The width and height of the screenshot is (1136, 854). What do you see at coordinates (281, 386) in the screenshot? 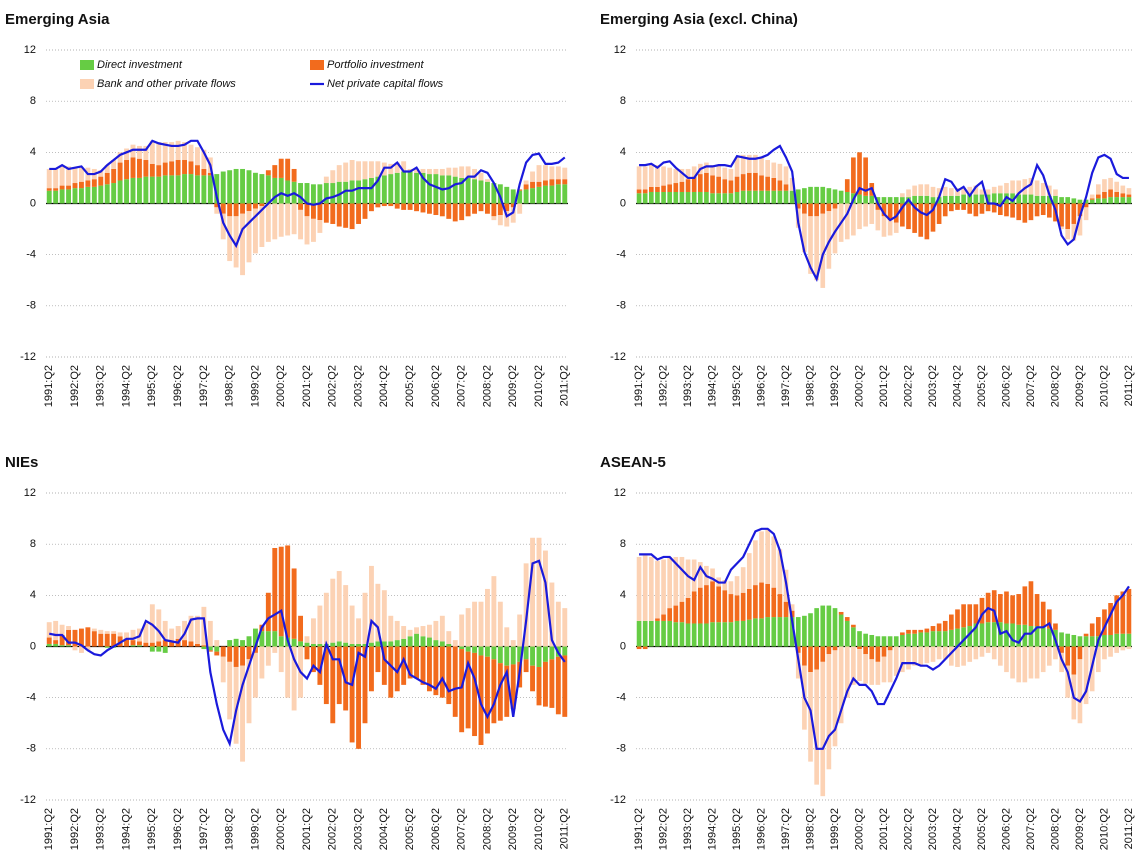
I see `x-tick-label: 2000:Q2` at bounding box center [281, 386].